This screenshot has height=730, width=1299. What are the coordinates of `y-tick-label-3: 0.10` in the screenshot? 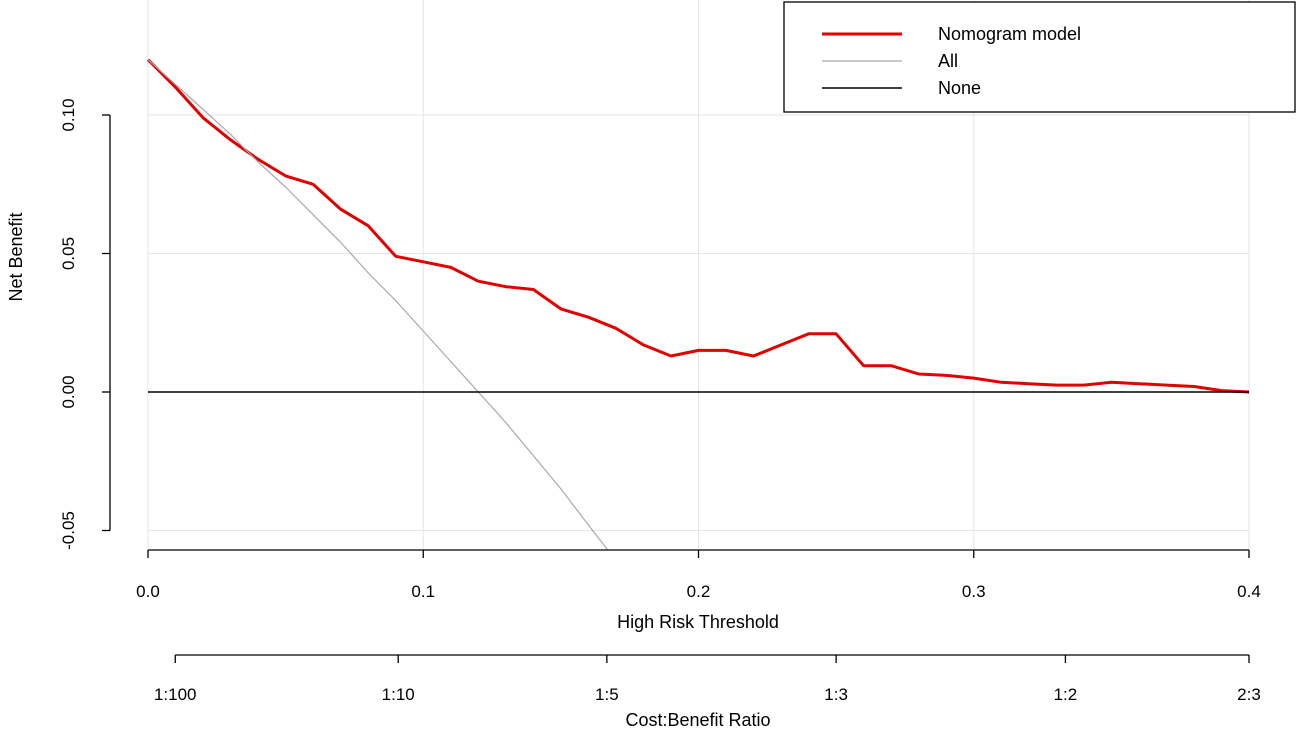 It's located at (68, 114).